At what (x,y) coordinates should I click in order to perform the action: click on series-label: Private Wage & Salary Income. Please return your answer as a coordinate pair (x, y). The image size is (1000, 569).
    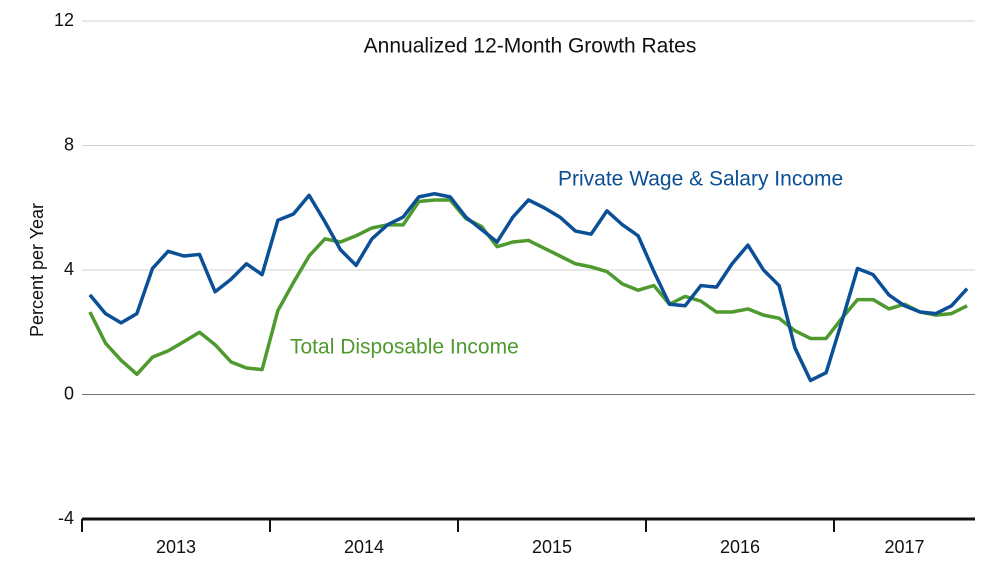
    Looking at the image, I should click on (700, 179).